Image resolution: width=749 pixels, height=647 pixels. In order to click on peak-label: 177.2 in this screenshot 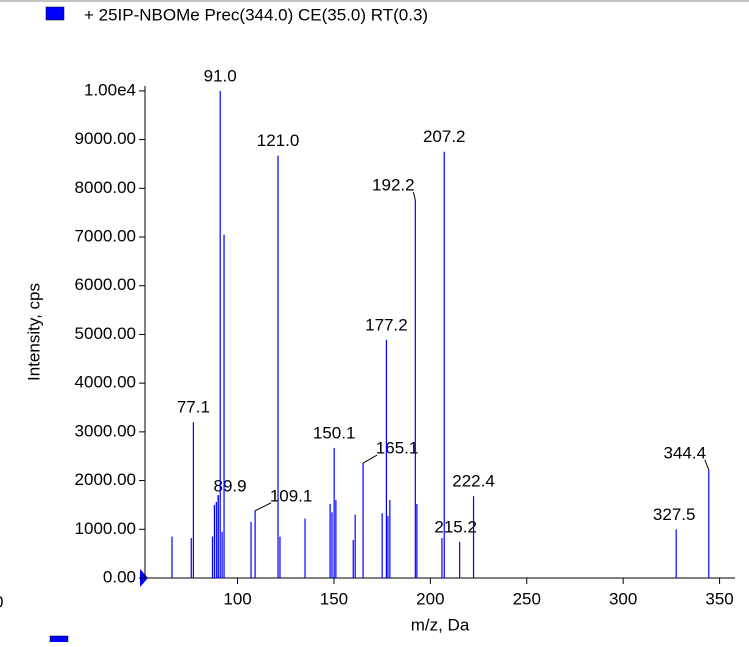, I will do `click(386, 324)`.